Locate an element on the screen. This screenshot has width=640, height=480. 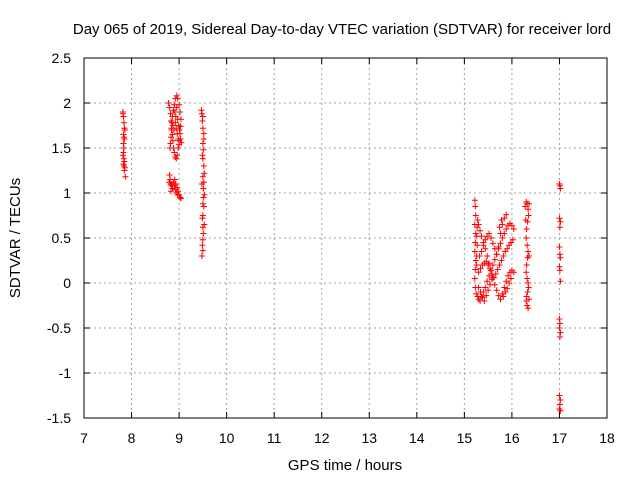
x-tick-label: 8 is located at coordinates (132, 438).